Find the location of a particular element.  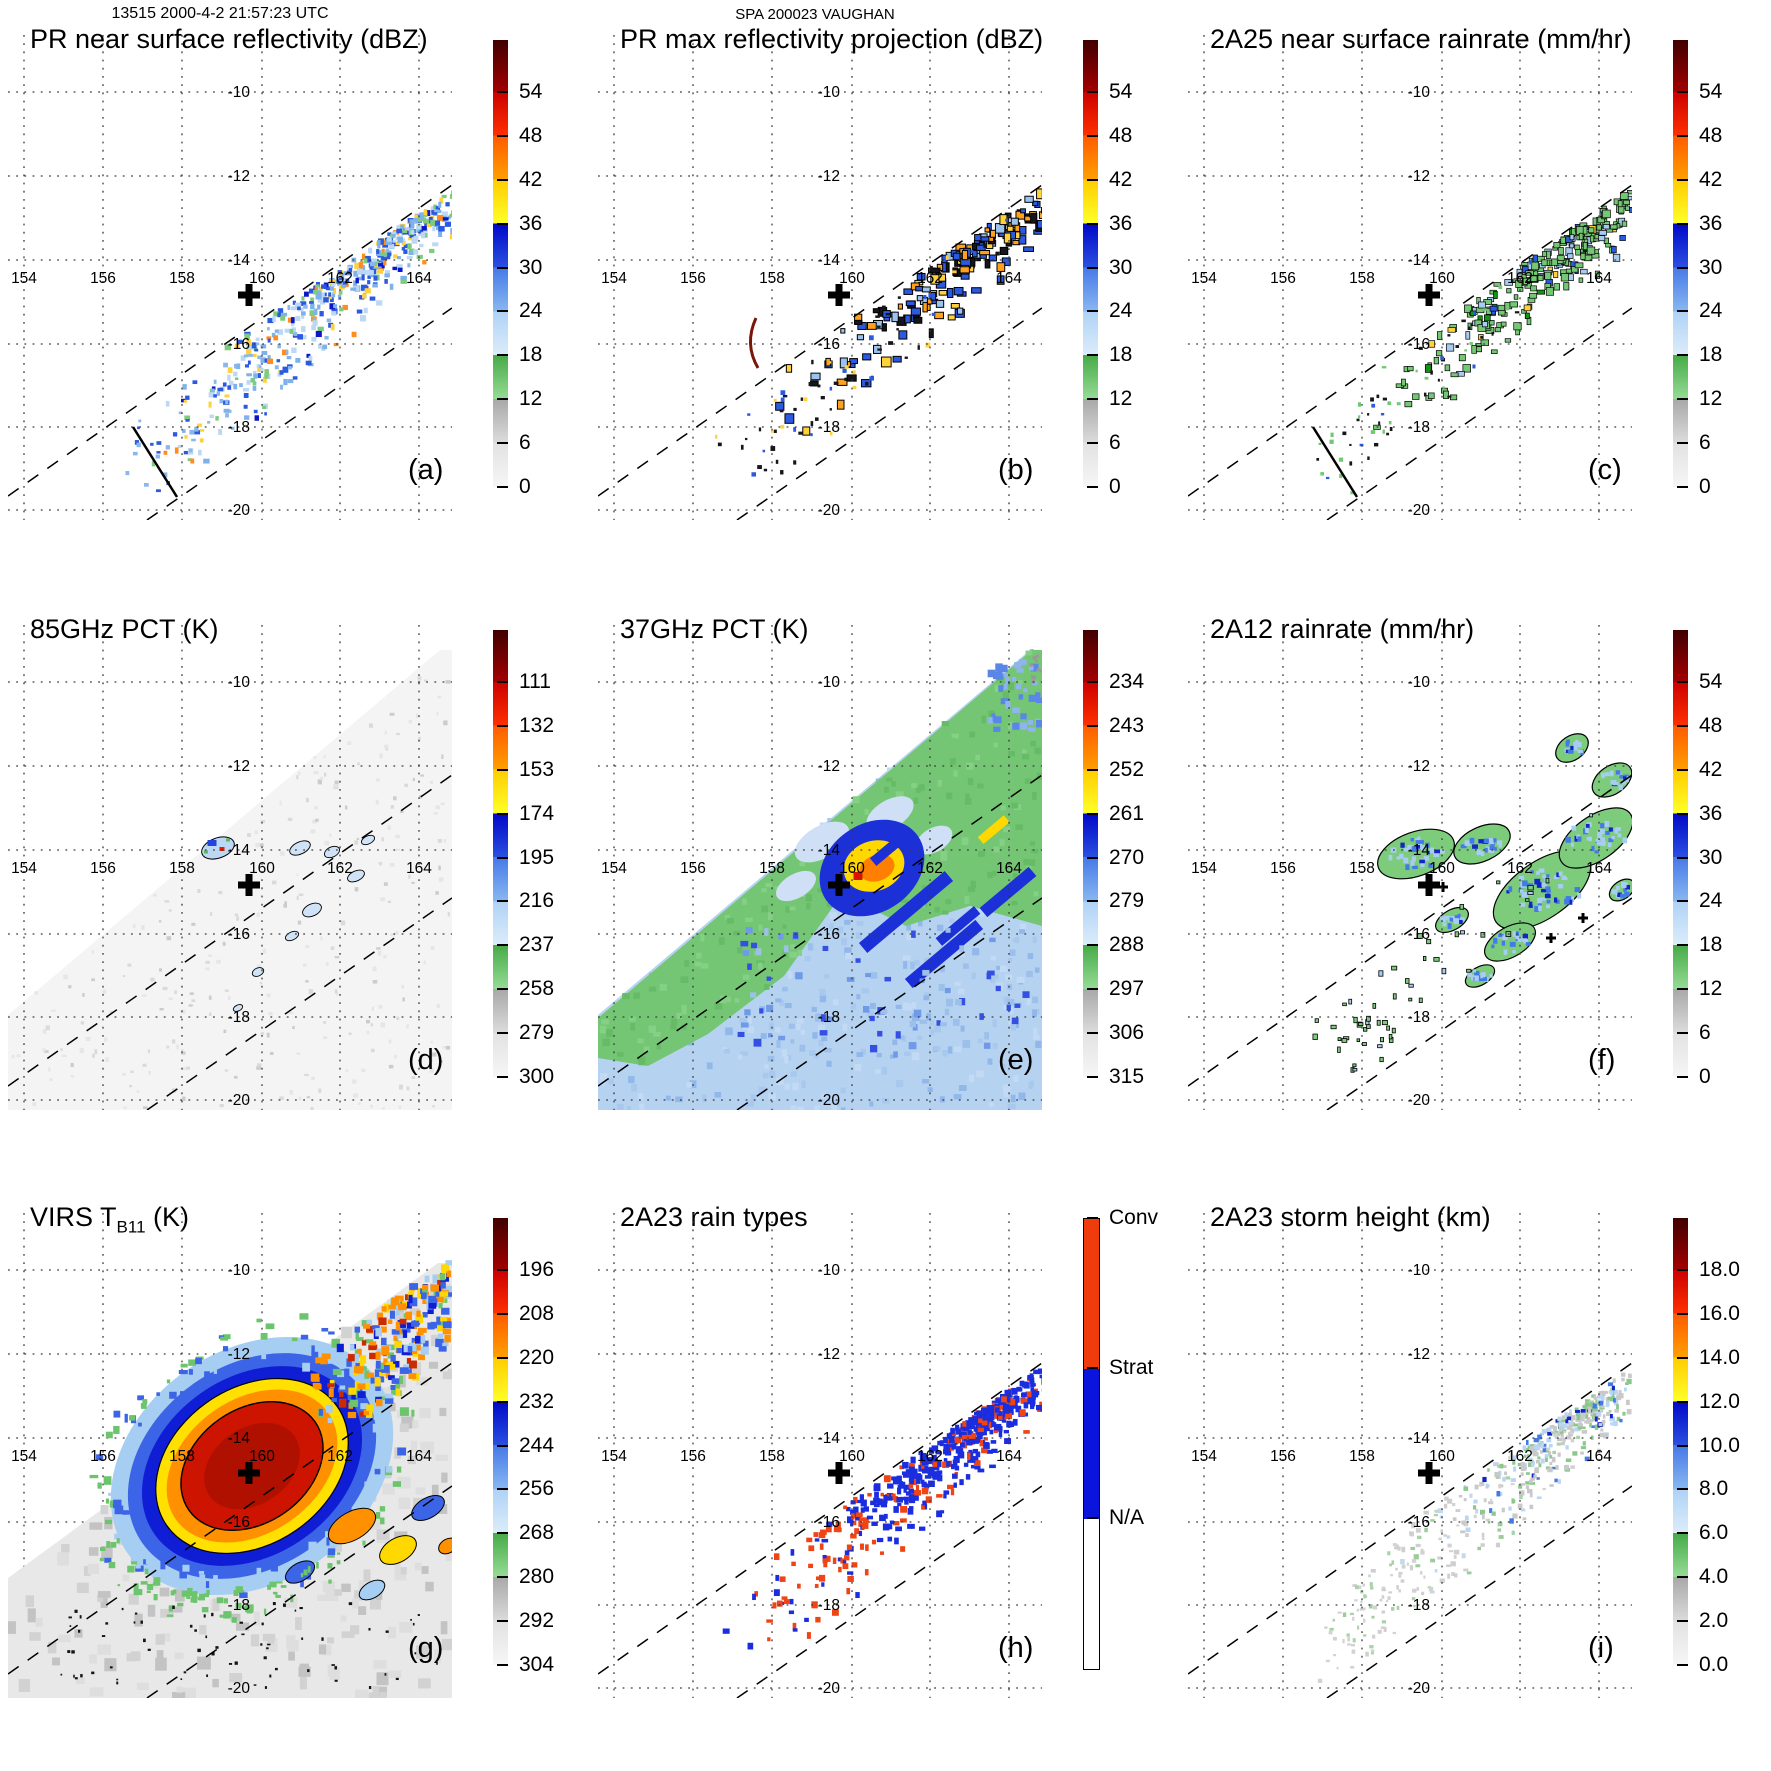

panel-title-text: 2A23 storm height (km) is located at coordinates (1350, 1217).